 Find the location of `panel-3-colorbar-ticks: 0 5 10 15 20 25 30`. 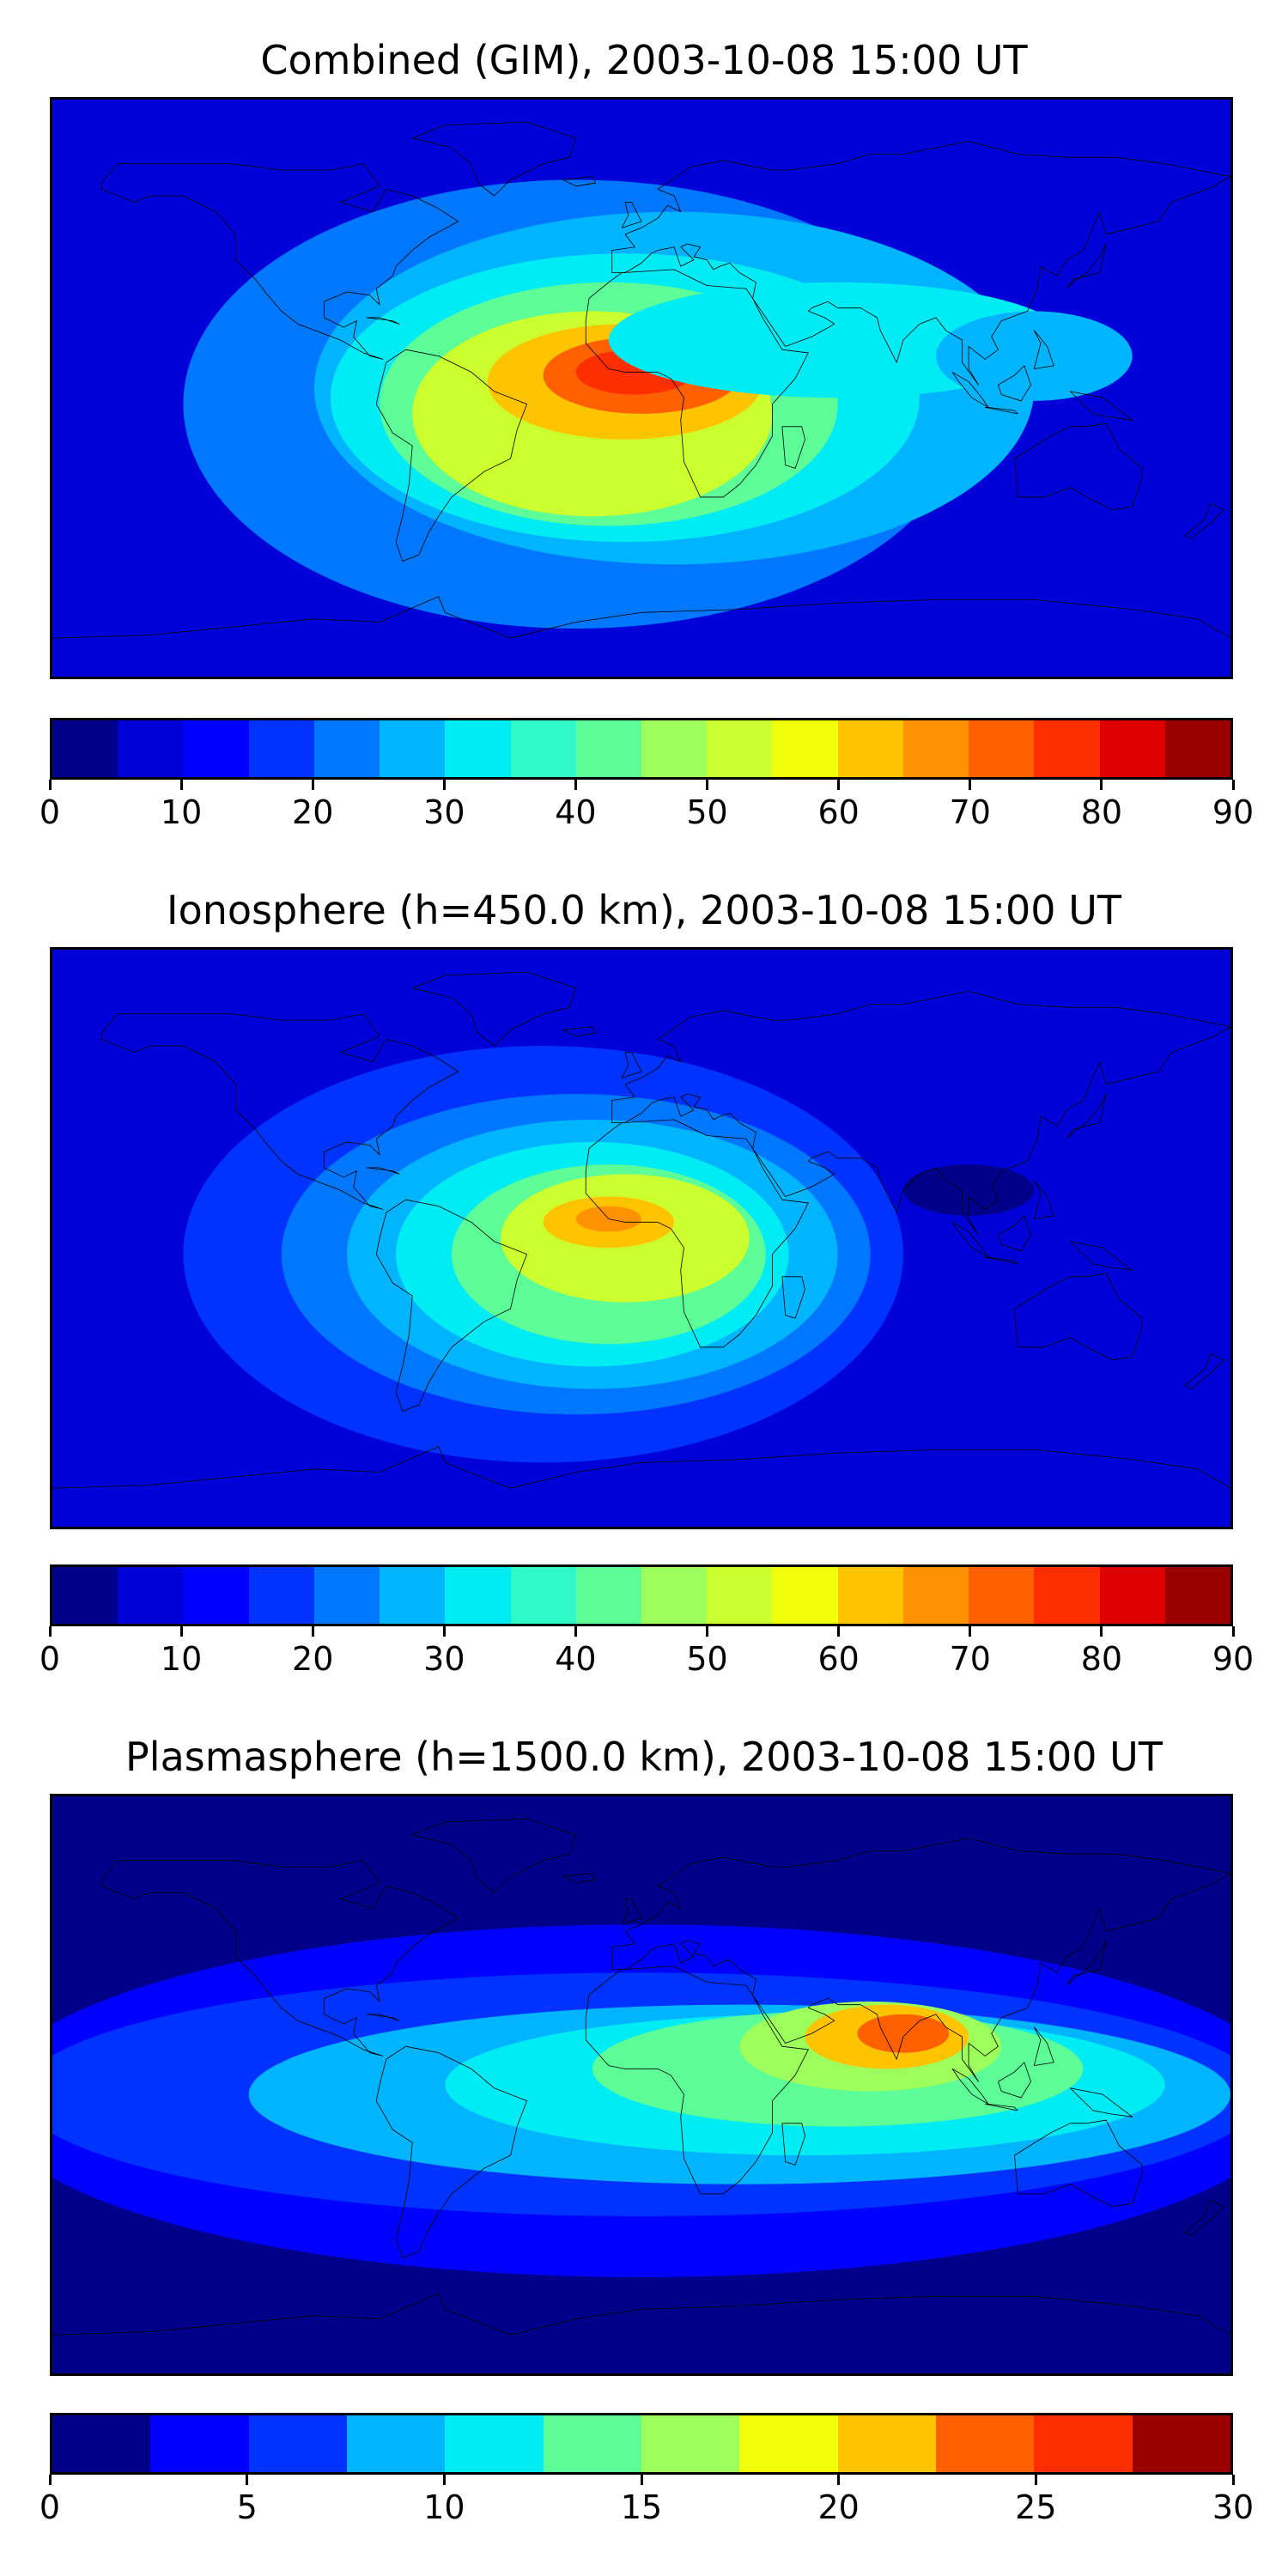

panel-3-colorbar-ticks: 0 5 10 15 20 25 30 is located at coordinates (647, 2500).